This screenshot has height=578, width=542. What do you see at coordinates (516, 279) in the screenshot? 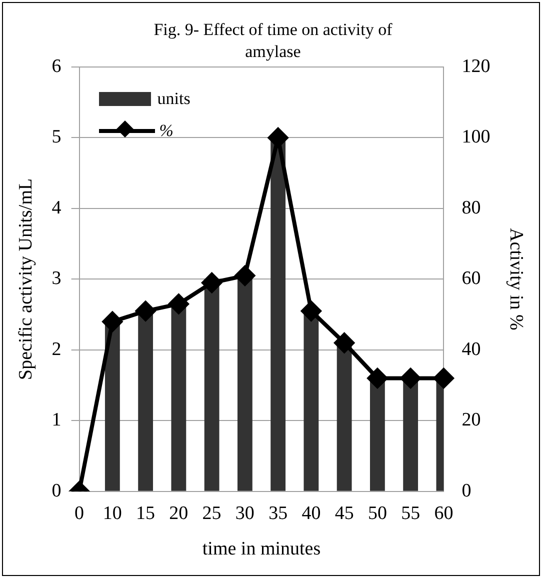
I see `y2-axis-title: Activity in %` at bounding box center [516, 279].